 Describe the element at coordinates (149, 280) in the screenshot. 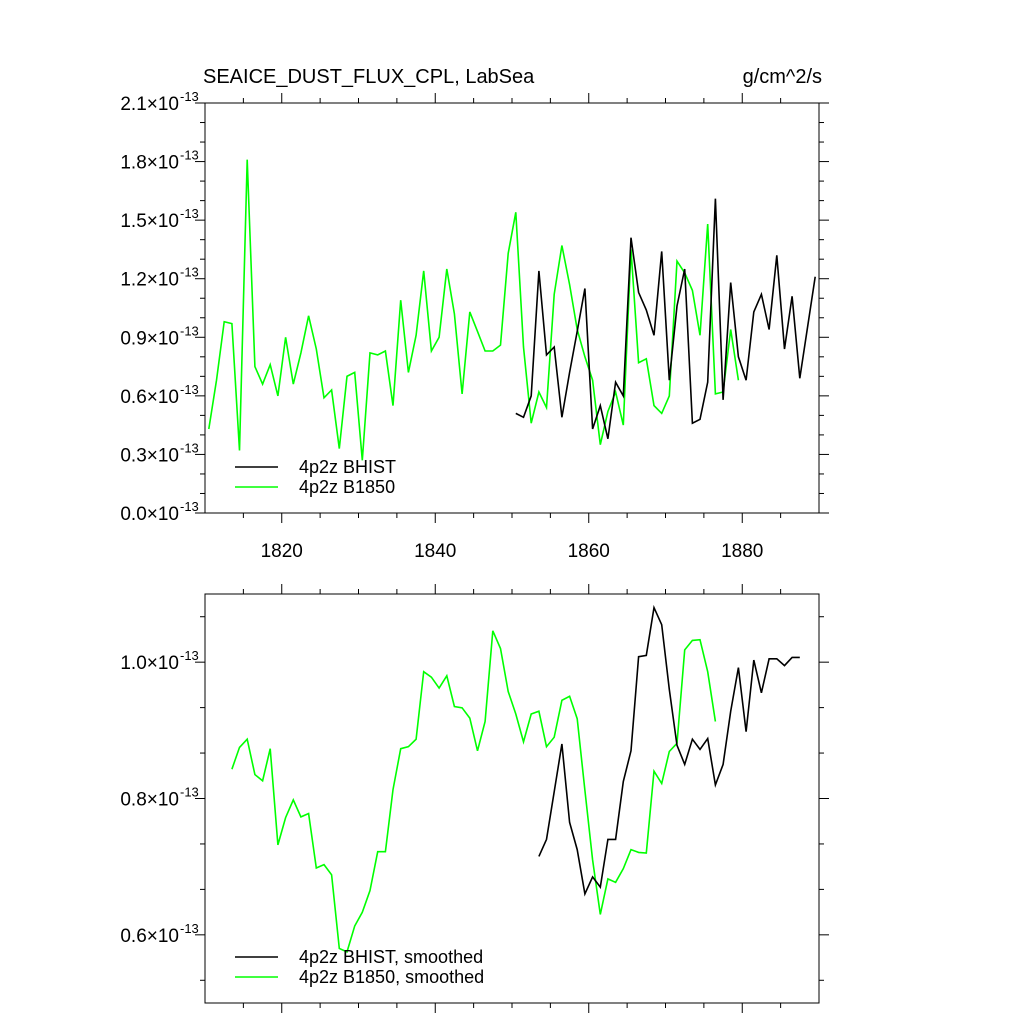

I see `y-tick-label: 1.2×10` at that location.